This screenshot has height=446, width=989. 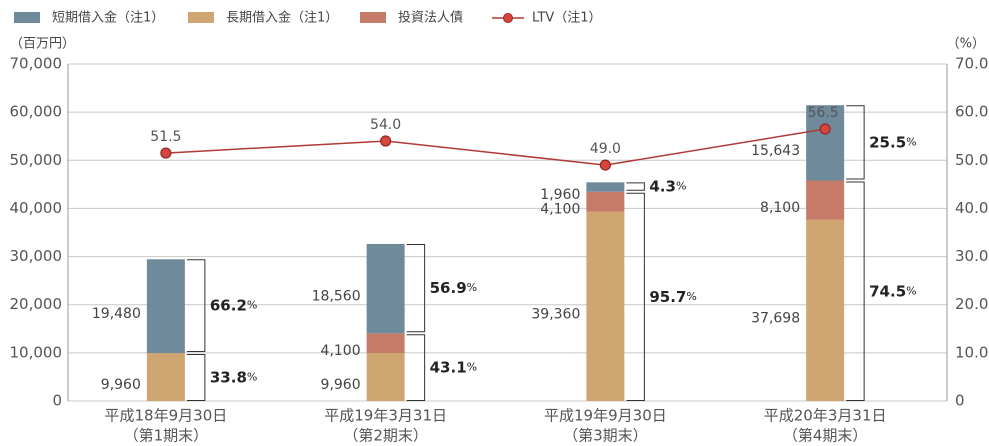 What do you see at coordinates (971, 352) in the screenshot?
I see `y2-tick-label: 10.0` at bounding box center [971, 352].